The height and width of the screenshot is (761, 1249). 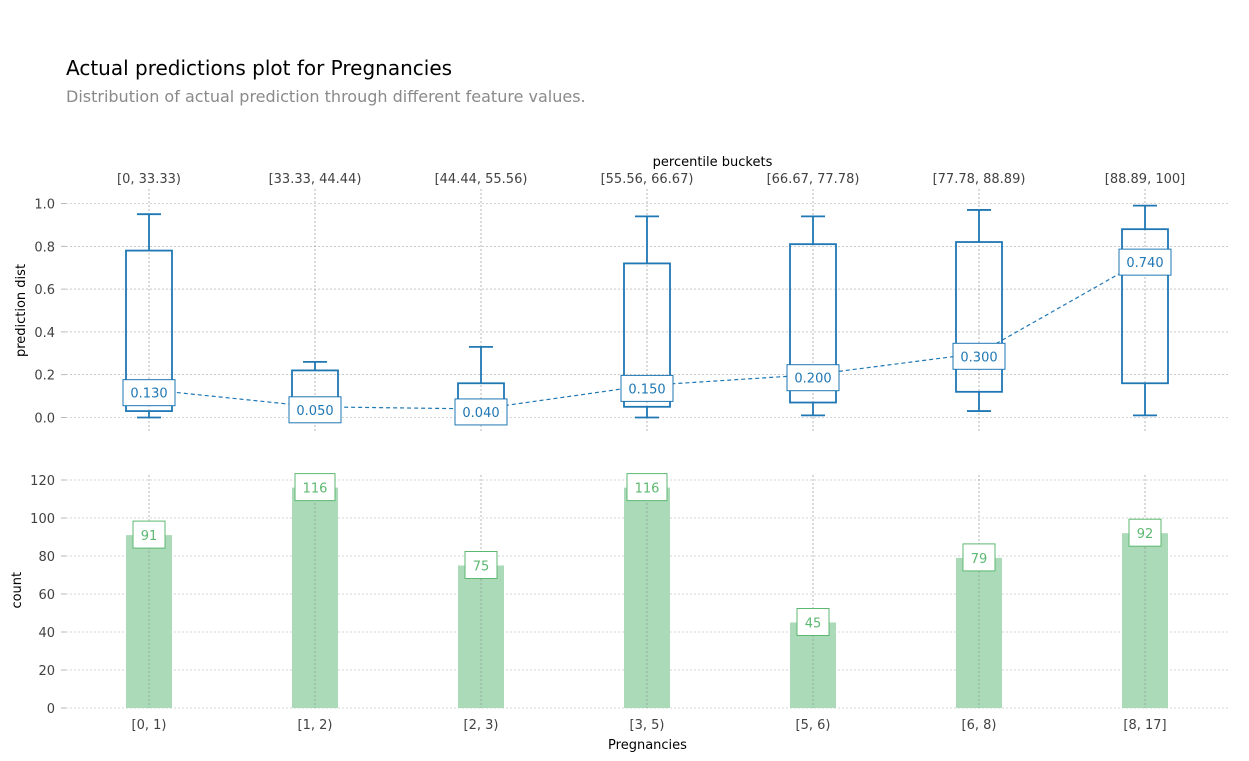 I want to click on top-tick-label: [66.67, 77.78), so click(x=813, y=179).